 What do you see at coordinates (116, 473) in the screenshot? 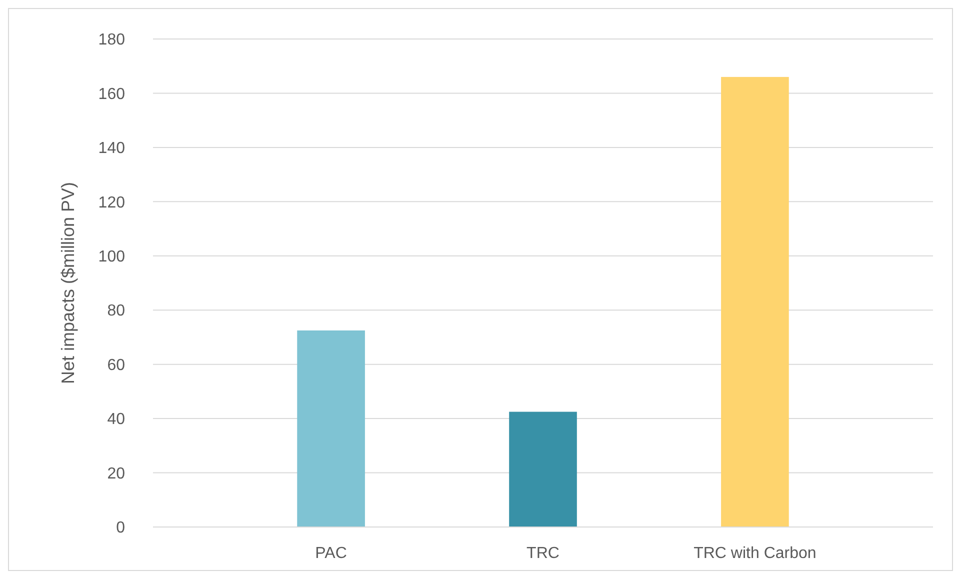
I see `y-tick-label: 20` at bounding box center [116, 473].